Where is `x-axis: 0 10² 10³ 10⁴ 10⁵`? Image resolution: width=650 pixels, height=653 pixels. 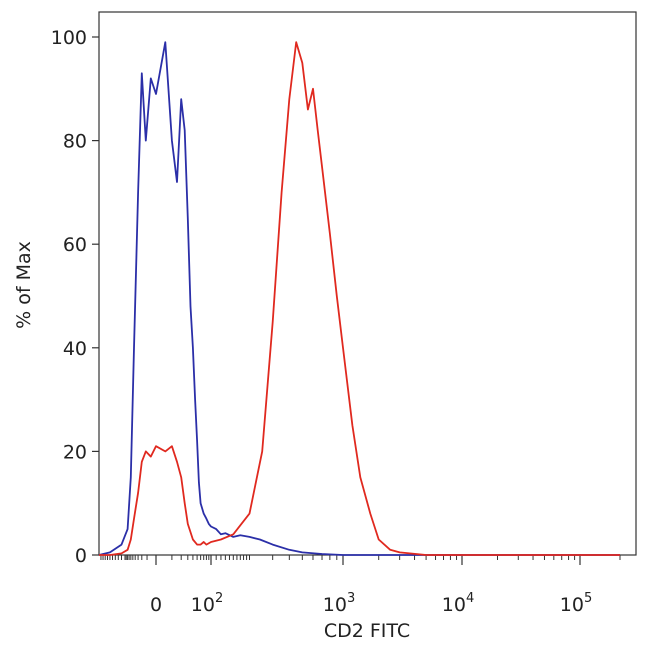
x-axis: 0 10² 10³ 10⁴ 10⁵ is located at coordinates (360, 585).